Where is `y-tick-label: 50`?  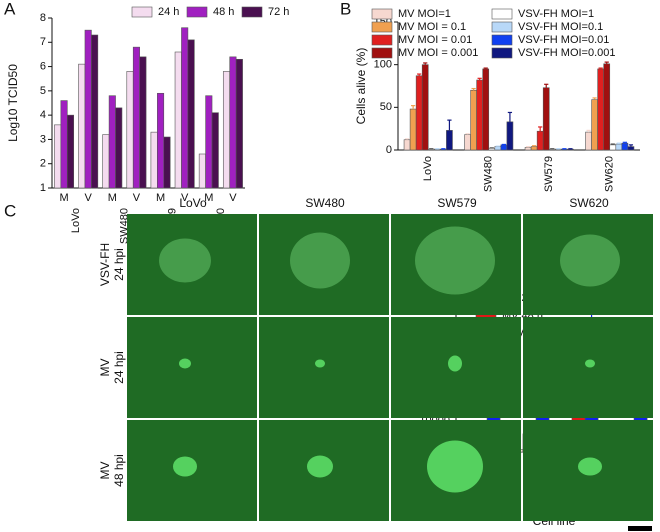
y-tick-label: 50 is located at coordinates (386, 107).